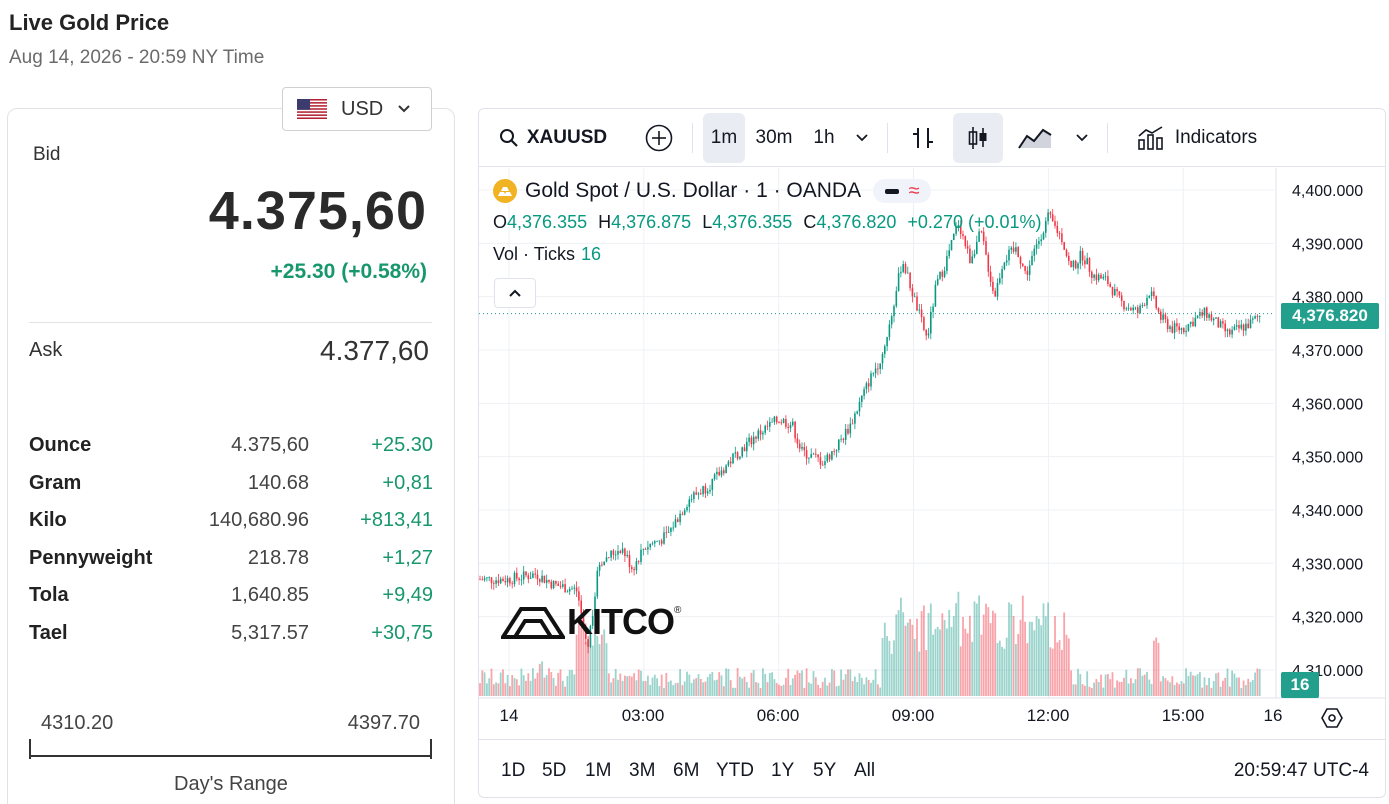  I want to click on range-1d-button: 1D, so click(513, 770).